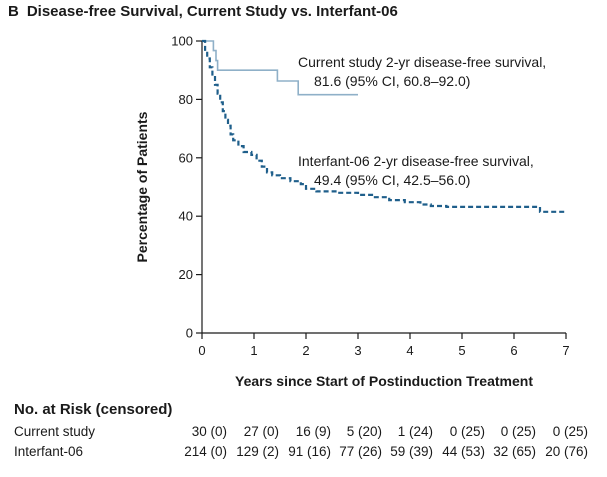 The height and width of the screenshot is (477, 607). What do you see at coordinates (186, 216) in the screenshot?
I see `y-tick-label: 40` at bounding box center [186, 216].